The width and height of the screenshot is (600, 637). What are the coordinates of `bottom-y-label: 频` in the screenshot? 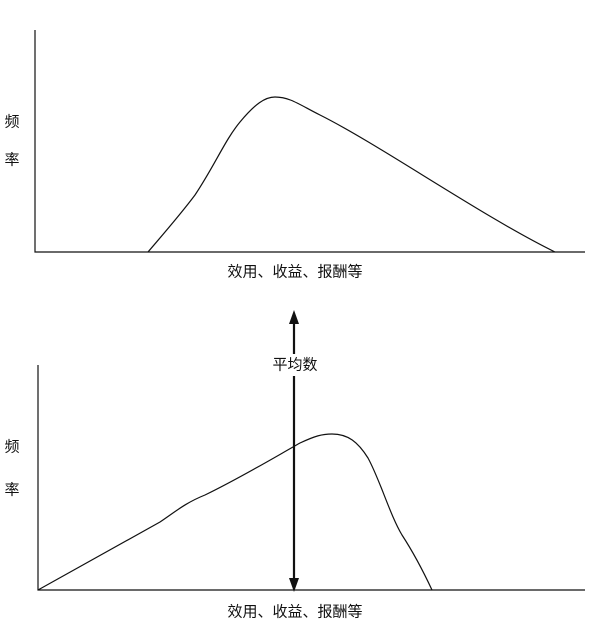 It's located at (11, 447).